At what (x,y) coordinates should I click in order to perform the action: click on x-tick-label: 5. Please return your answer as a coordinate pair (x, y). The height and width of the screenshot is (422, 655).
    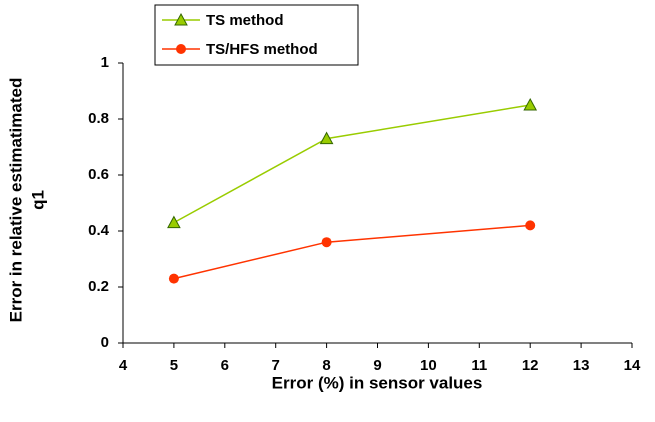
    Looking at the image, I should click on (174, 365).